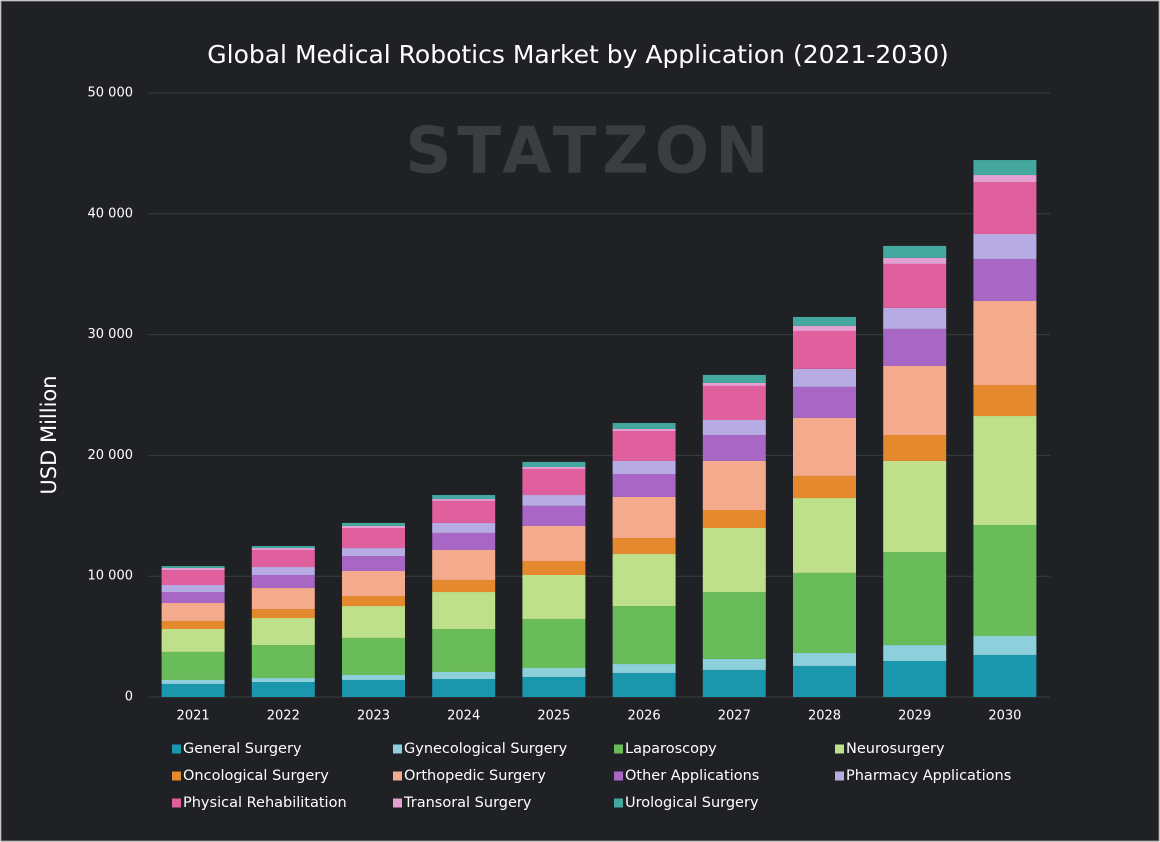  Describe the element at coordinates (589, 152) in the screenshot. I see `watermark: STATZON` at that location.